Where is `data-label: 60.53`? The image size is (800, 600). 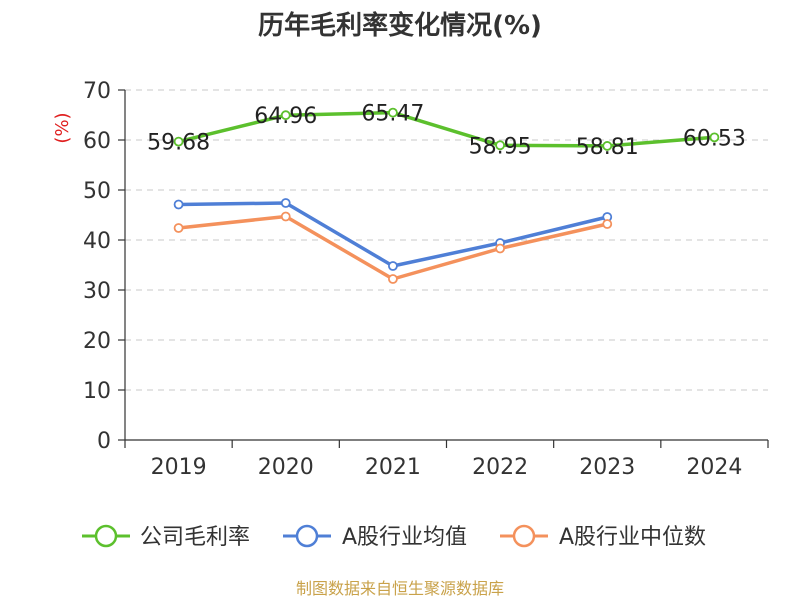
data-label: 60.53 is located at coordinates (714, 138).